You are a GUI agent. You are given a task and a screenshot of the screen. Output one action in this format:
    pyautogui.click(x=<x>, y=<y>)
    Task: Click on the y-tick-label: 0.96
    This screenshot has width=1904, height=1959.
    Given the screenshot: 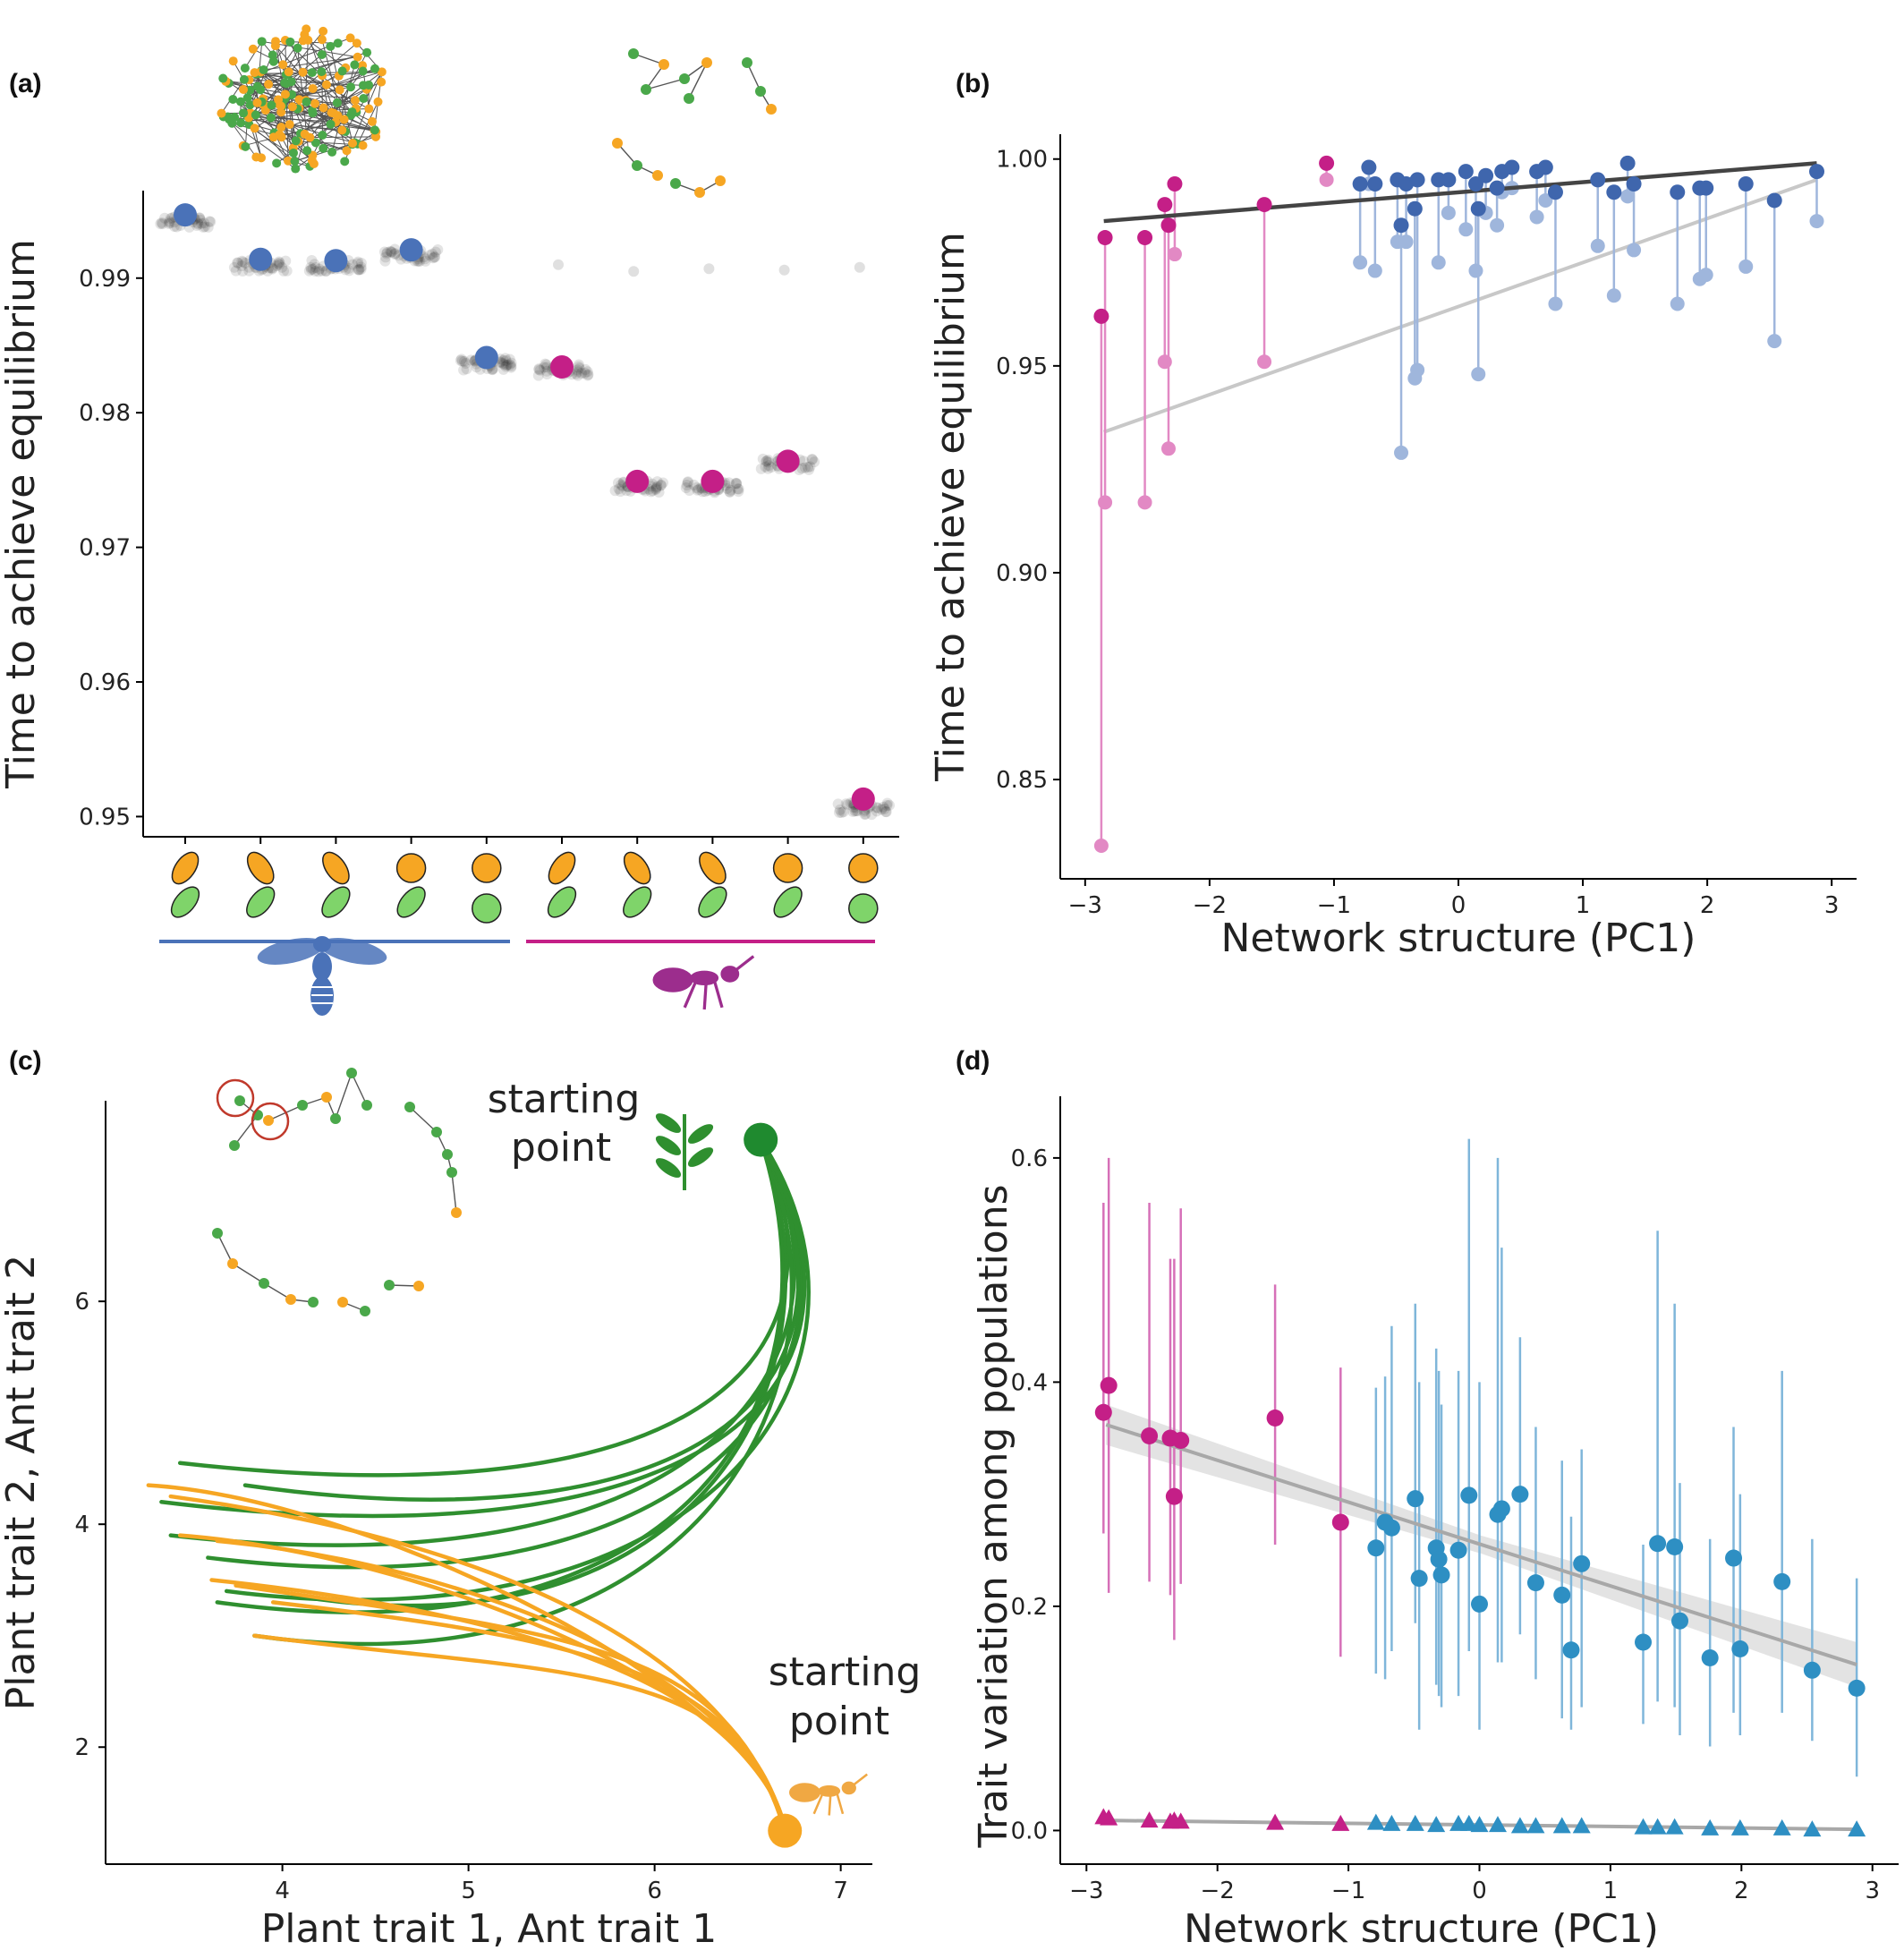 What is the action you would take?
    pyautogui.click(x=105, y=682)
    